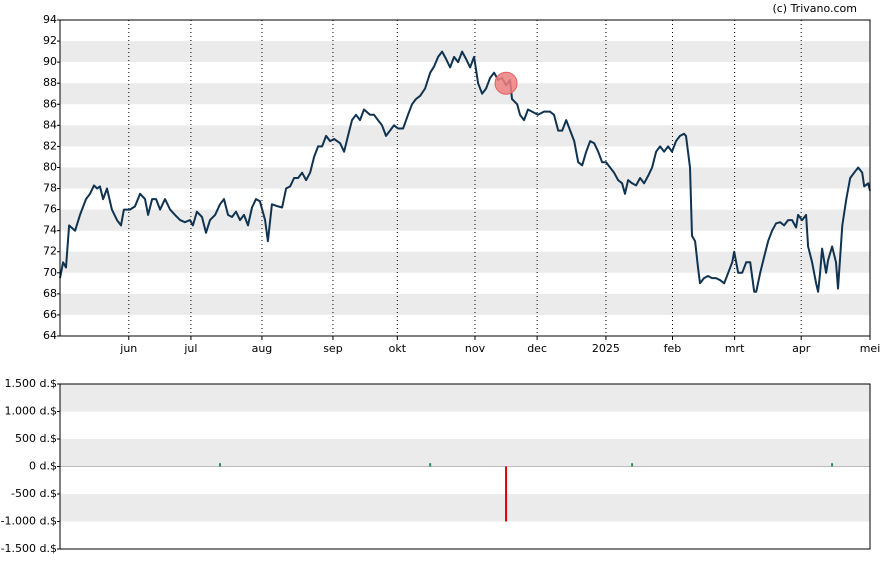  Describe the element at coordinates (50, 19) in the screenshot. I see `y-tick-label: 94` at that location.